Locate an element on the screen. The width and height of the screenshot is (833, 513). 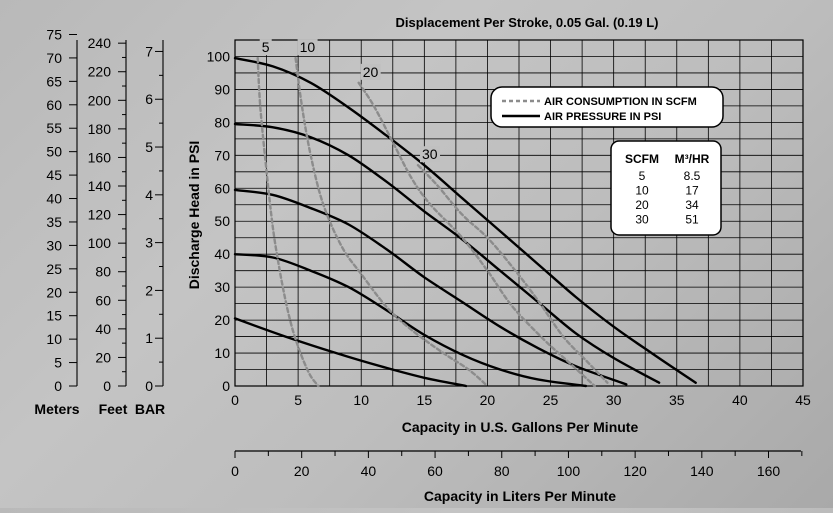
series-label: 5 is located at coordinates (266, 47).